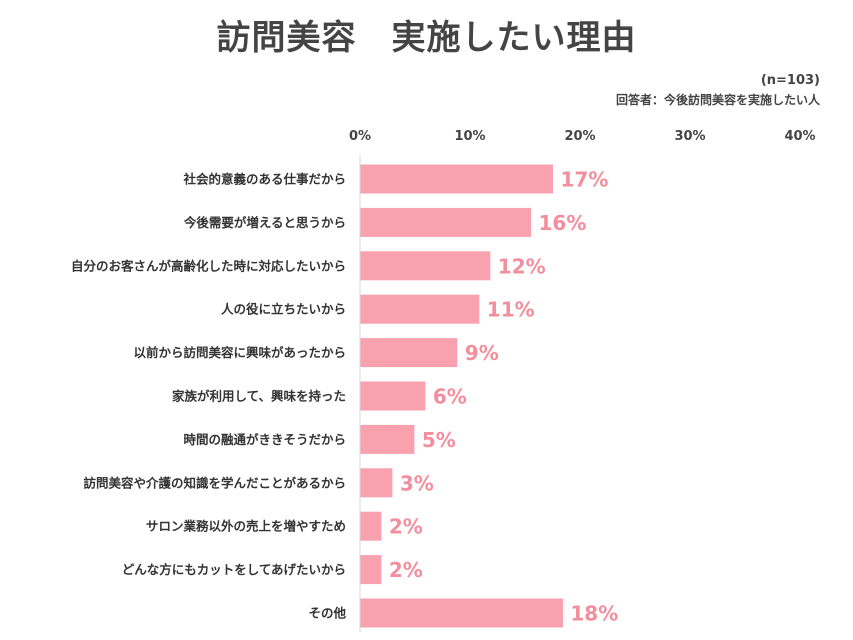 This screenshot has width=853, height=640. I want to click on value-label: 11%, so click(511, 310).